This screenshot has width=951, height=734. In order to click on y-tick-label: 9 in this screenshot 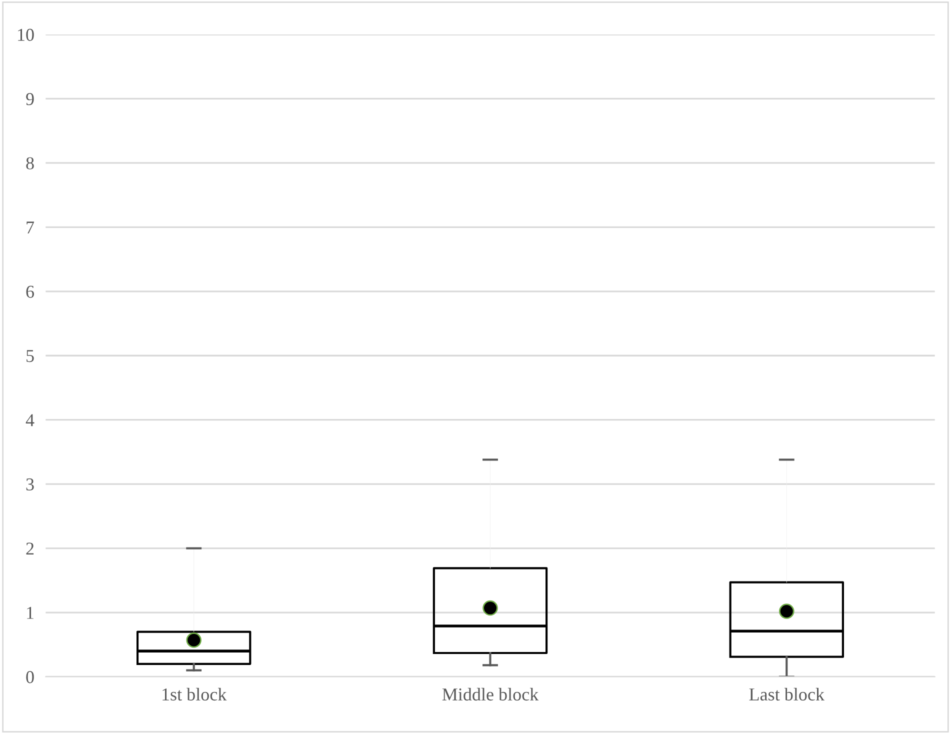, I will do `click(30, 99)`.